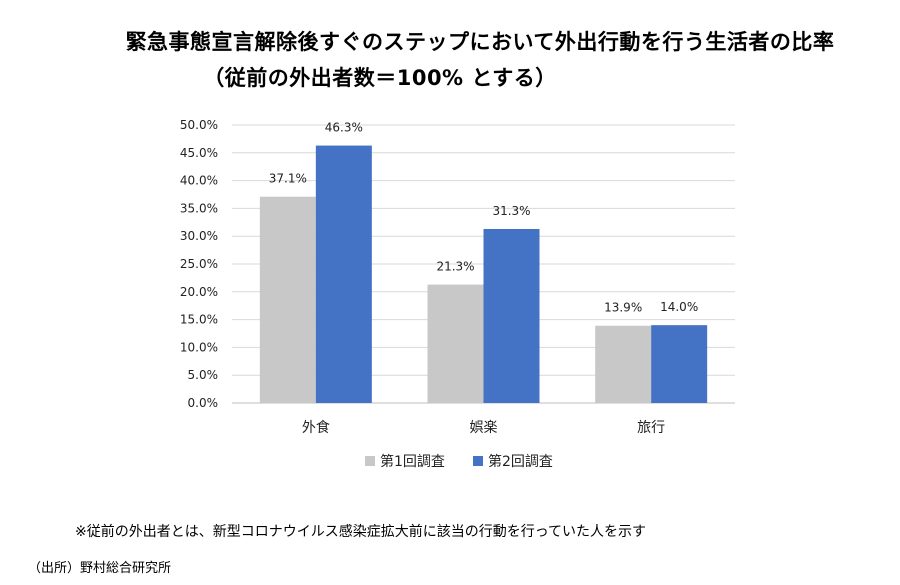 Image resolution: width=900 pixels, height=585 pixels. I want to click on y-tick-label: 5.0%, so click(203, 375).